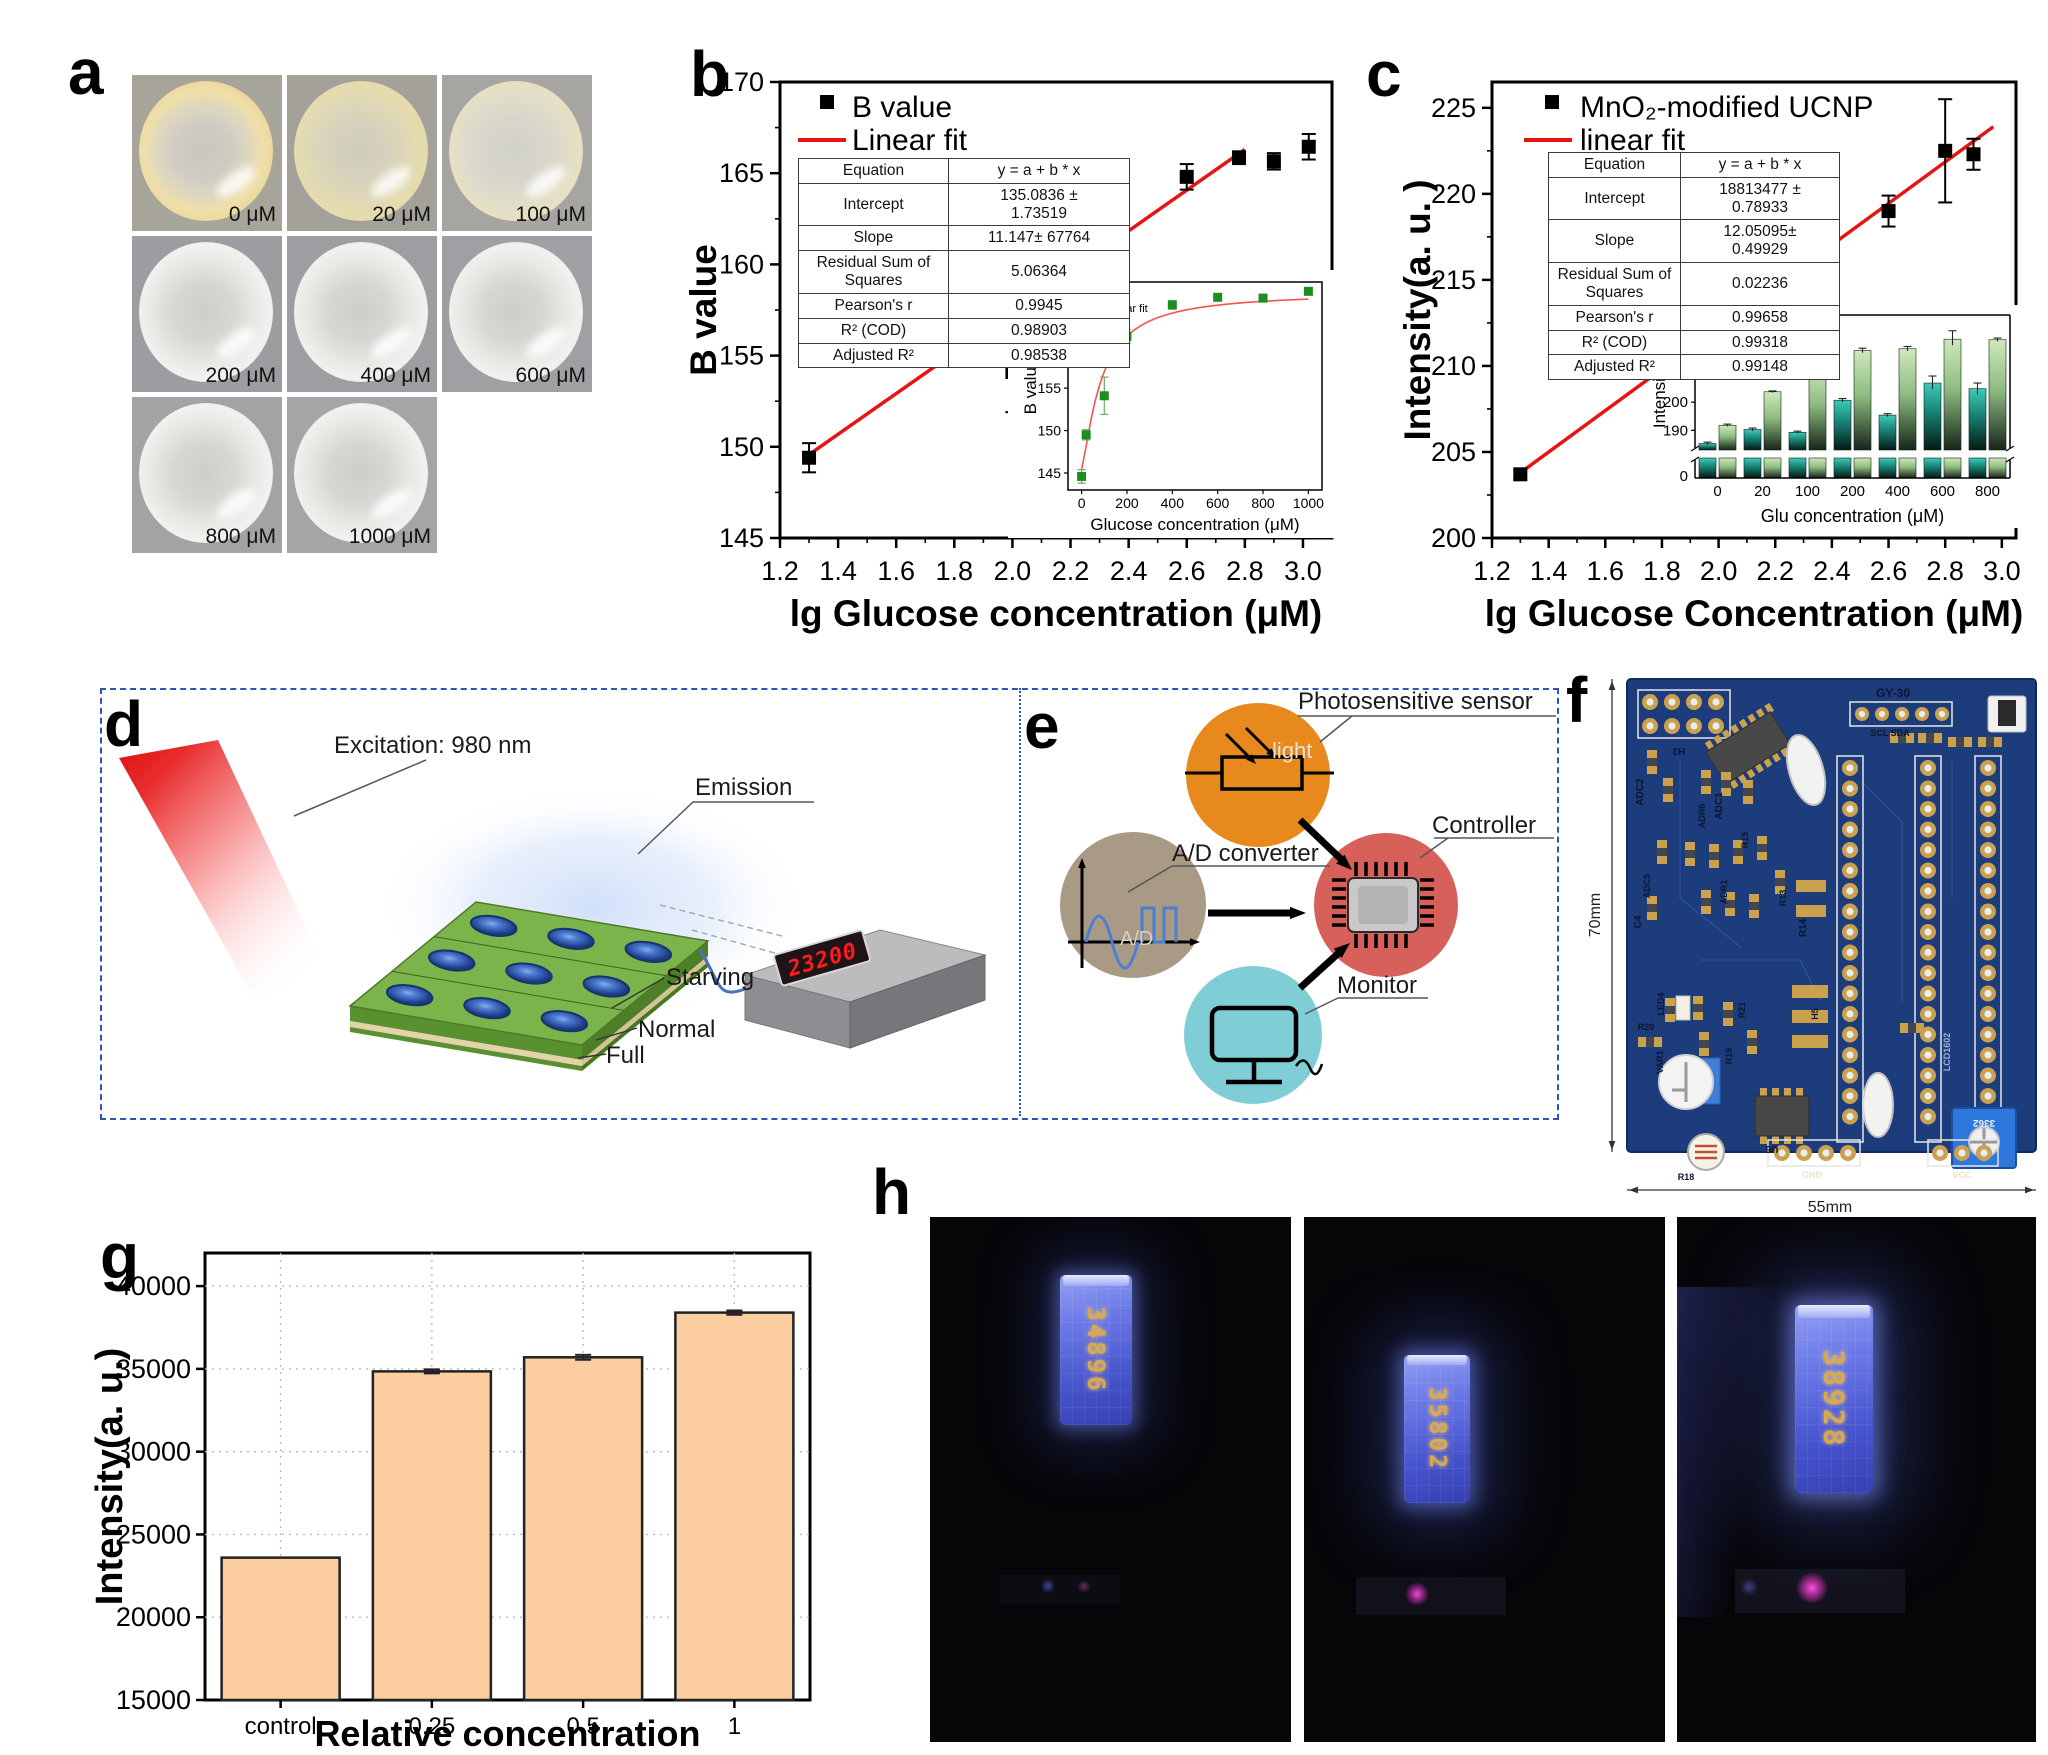 The image size is (2048, 1755). I want to click on svg-text: 155, so click(1050, 388).